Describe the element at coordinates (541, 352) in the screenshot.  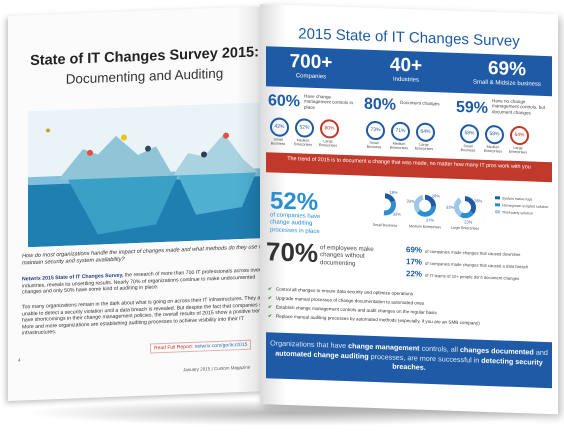
I see `conclusion-text-3: and` at that location.